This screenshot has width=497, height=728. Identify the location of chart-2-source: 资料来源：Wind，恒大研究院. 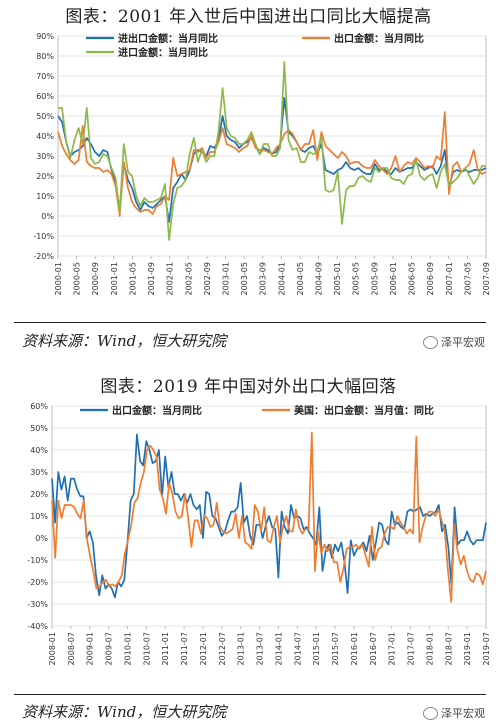
(124, 712).